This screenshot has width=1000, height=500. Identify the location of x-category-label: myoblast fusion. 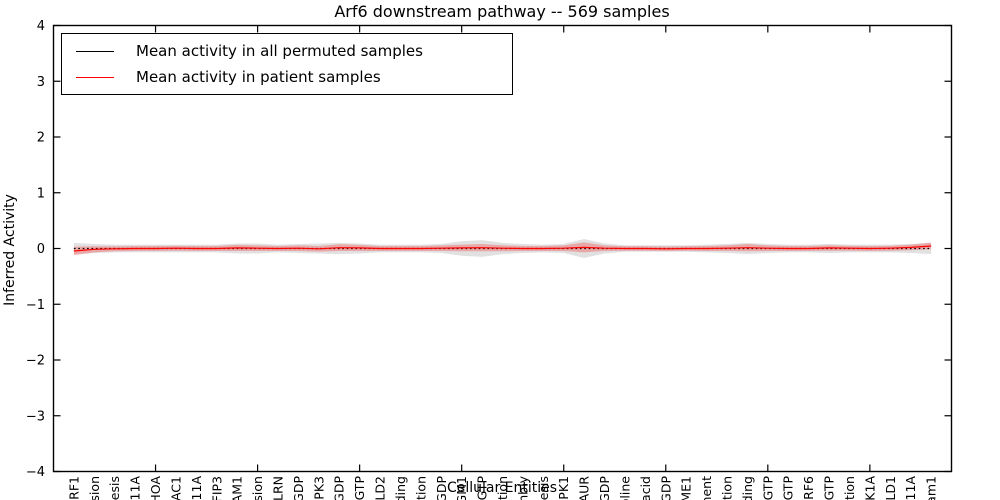
(257, 488).